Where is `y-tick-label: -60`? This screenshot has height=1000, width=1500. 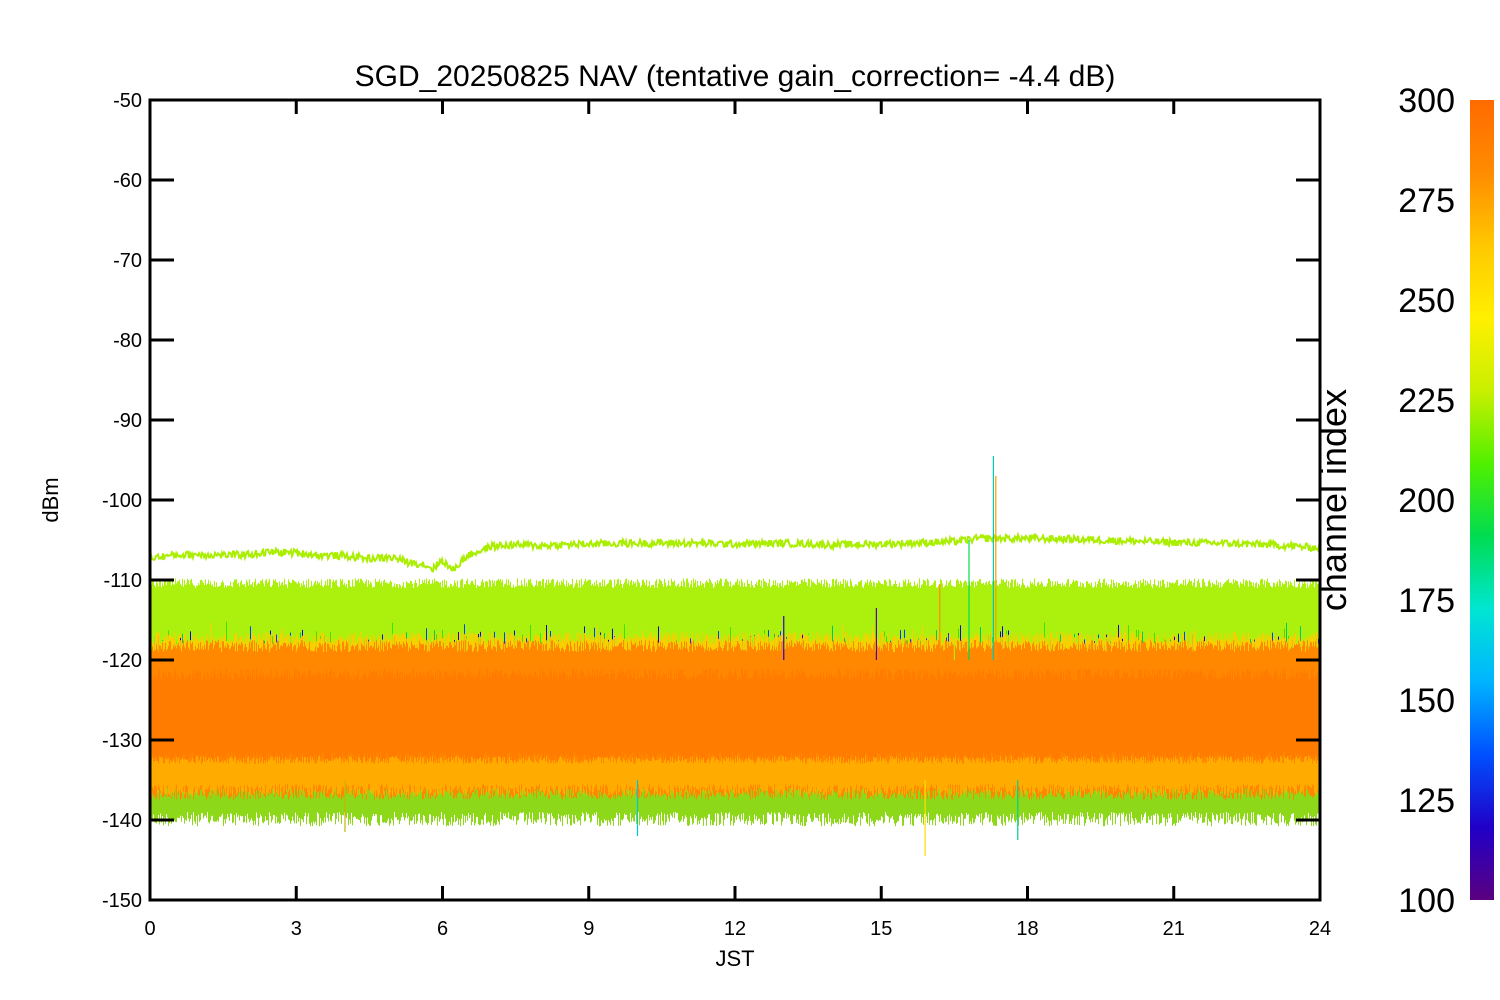 y-tick-label: -60 is located at coordinates (127, 181).